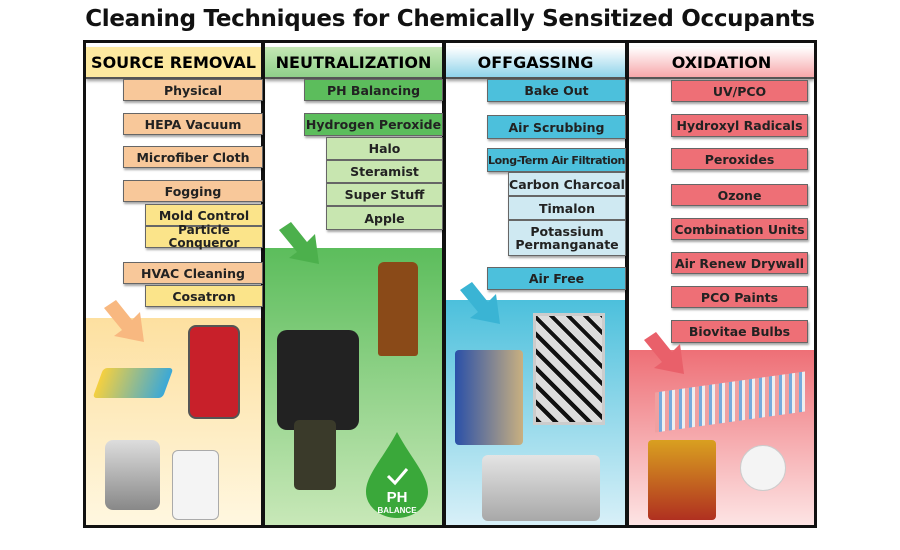  I want to click on technique-mold-control: Mold Control, so click(204, 215).